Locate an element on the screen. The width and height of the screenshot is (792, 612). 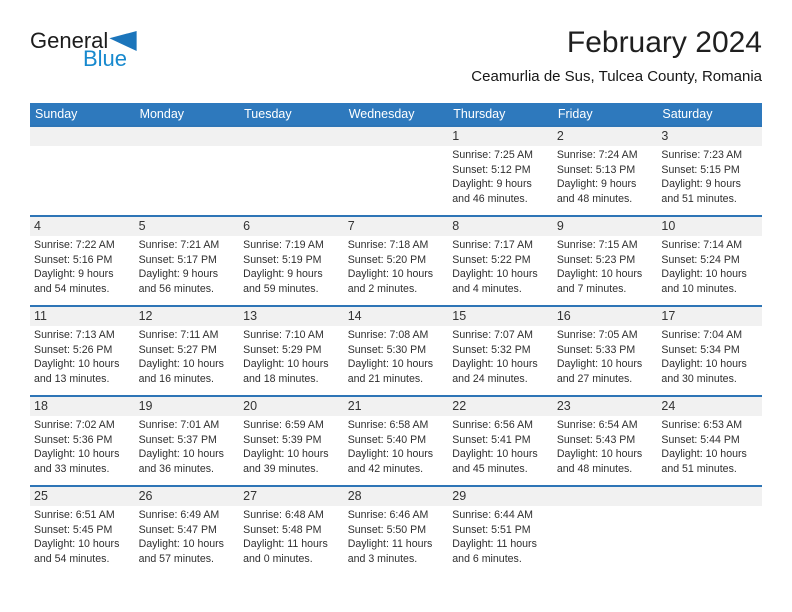
day-number-band: 6 is located at coordinates (291, 226).